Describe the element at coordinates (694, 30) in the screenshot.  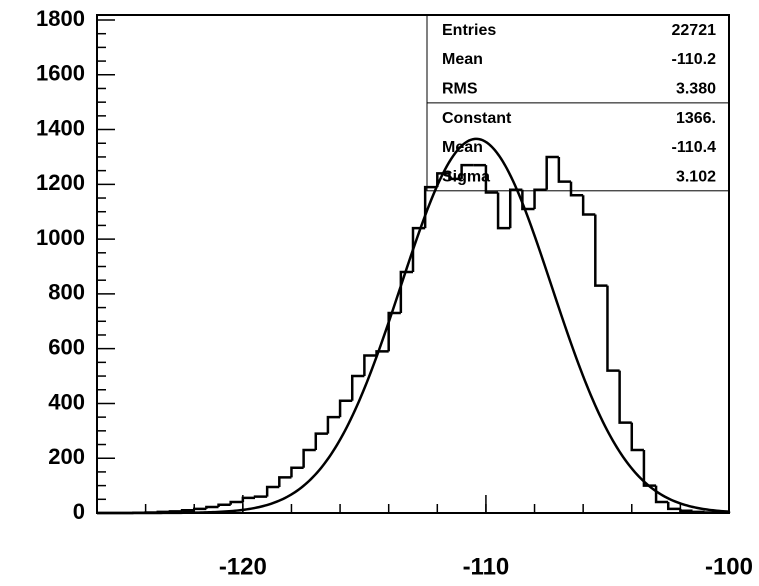
I see `stats-value: 22721` at that location.